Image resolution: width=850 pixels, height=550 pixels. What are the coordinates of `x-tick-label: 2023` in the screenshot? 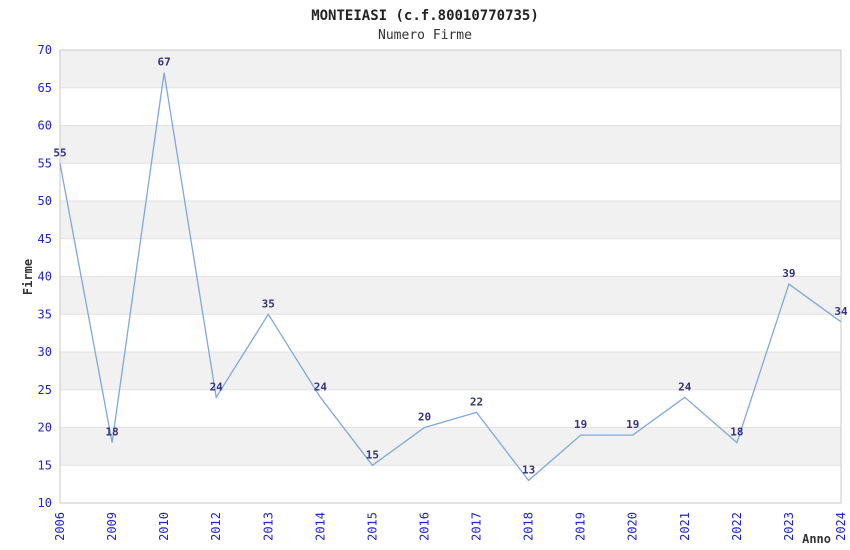 It's located at (789, 526).